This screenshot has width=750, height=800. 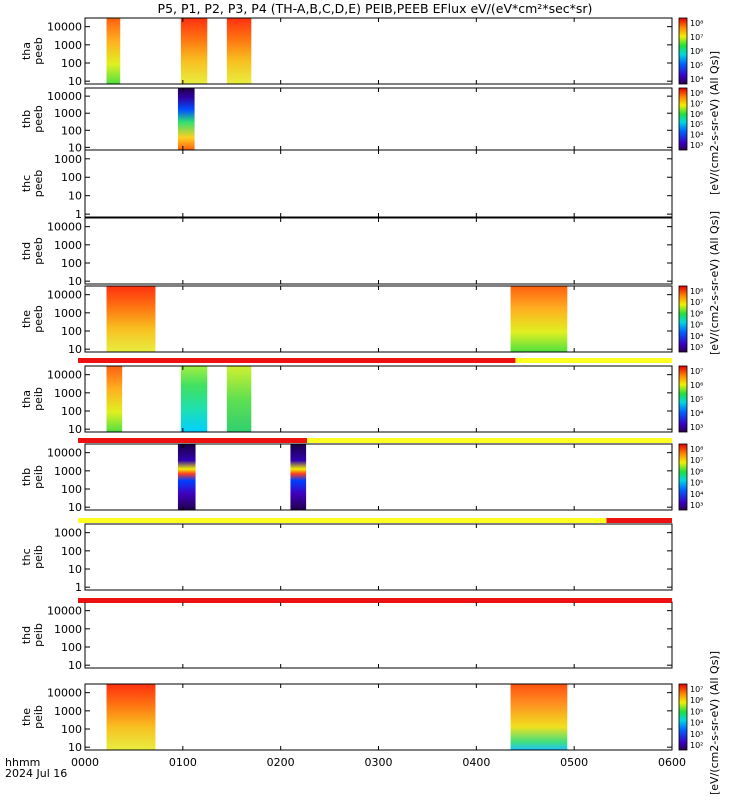 What do you see at coordinates (696, 745) in the screenshot?
I see `colorbar-tick-label: 10²` at bounding box center [696, 745].